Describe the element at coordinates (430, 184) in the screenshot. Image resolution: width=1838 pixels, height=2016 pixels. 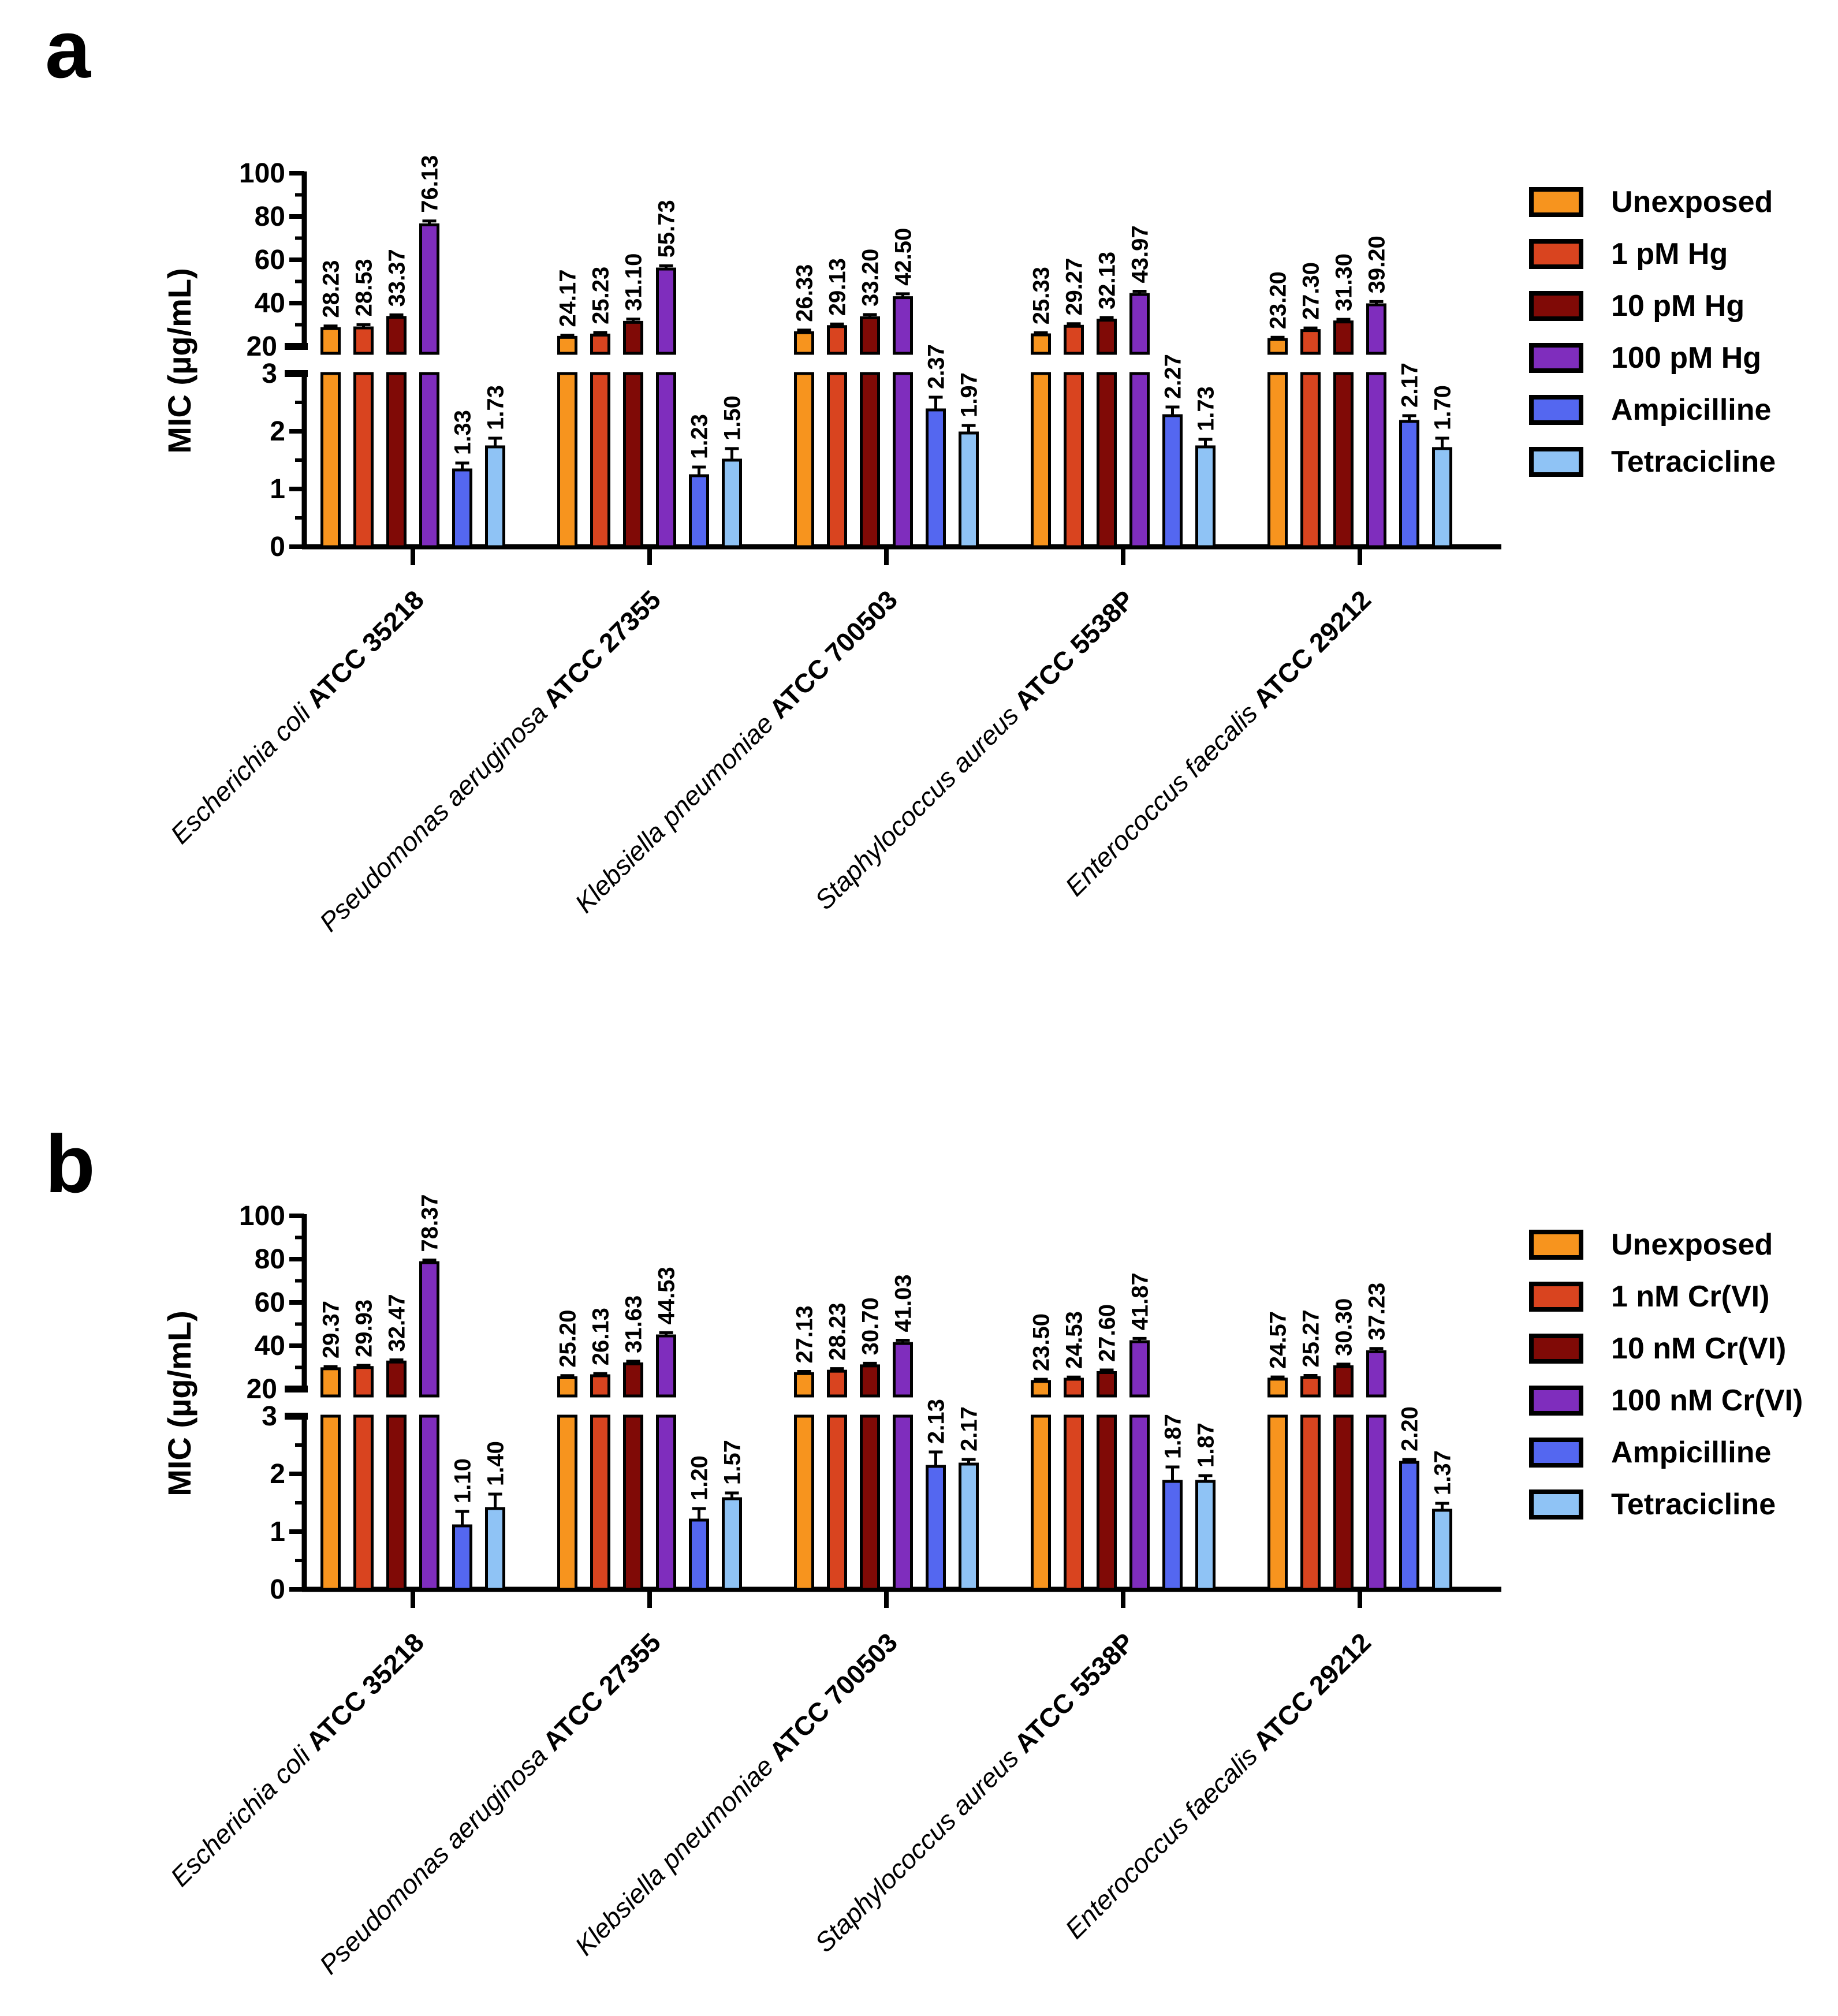
I see `bar-value-label: 76.13` at that location.